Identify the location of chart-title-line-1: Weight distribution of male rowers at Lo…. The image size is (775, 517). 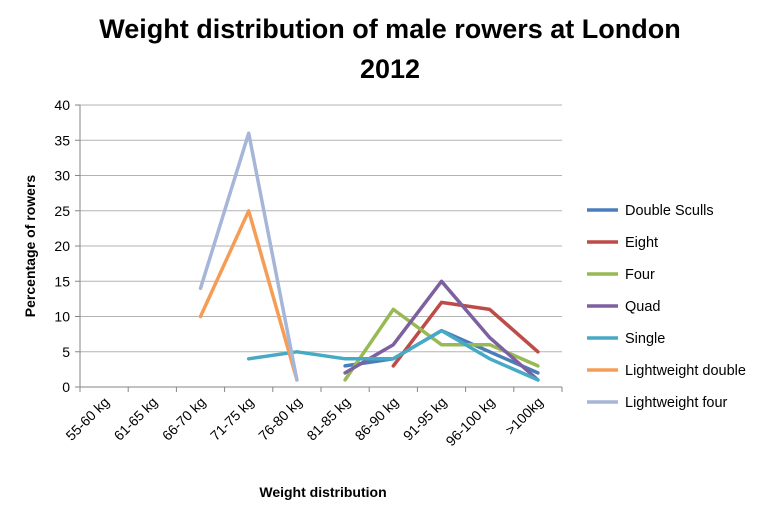
(390, 29).